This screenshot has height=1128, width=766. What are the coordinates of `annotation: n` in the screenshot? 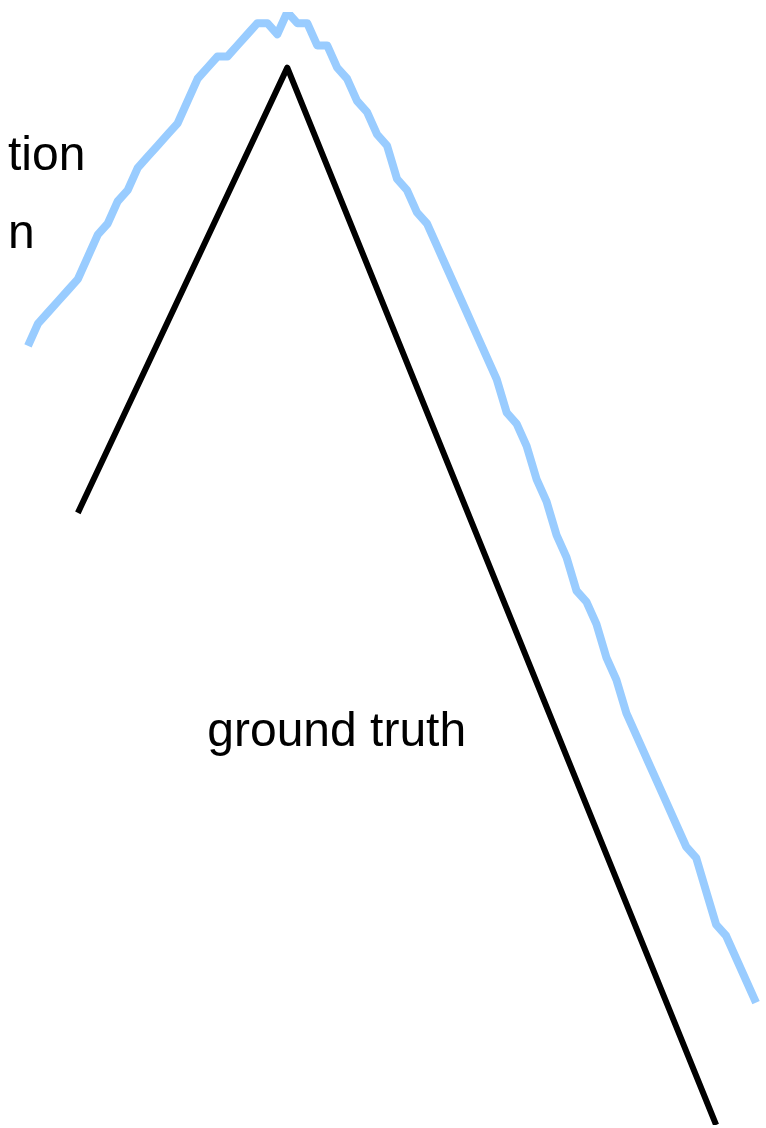 It's located at (21, 231).